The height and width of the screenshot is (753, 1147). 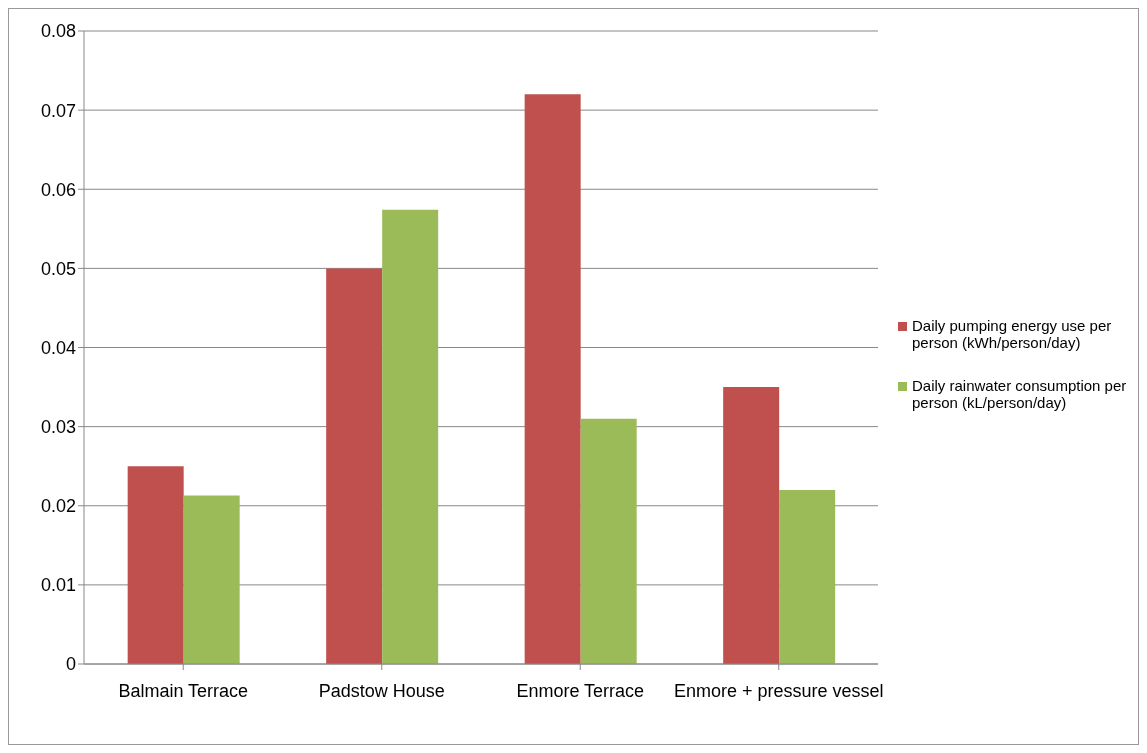 What do you see at coordinates (58, 31) in the screenshot?
I see `y-tick-label: 0.08` at bounding box center [58, 31].